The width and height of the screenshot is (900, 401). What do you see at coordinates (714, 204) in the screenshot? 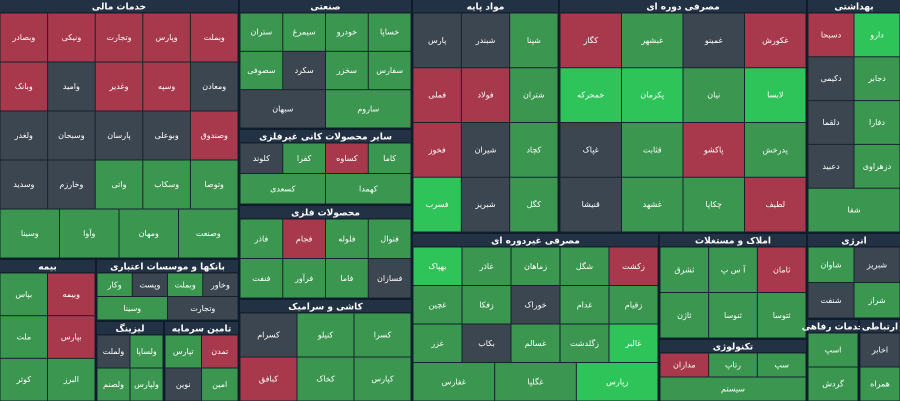
I see `cell-label: چکاپا` at bounding box center [714, 204].